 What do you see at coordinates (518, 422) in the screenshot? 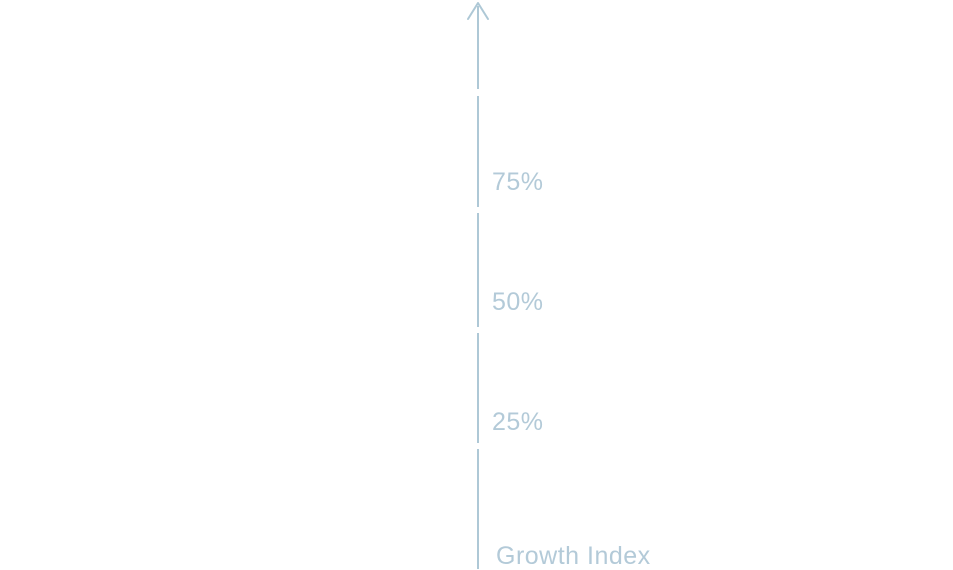
I see `y-tick-label-25: 25%` at bounding box center [518, 422].